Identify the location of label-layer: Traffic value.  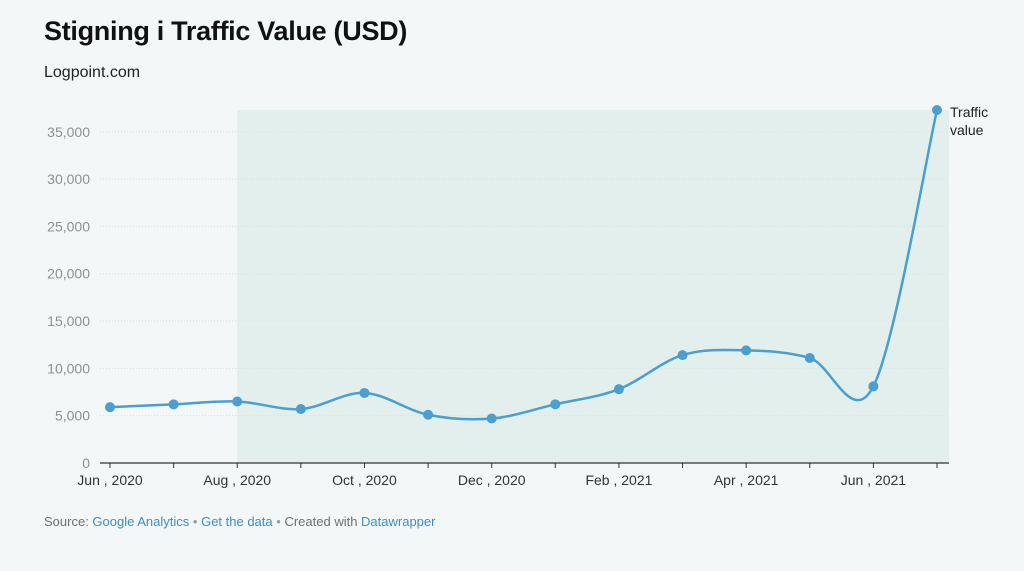
(969, 121).